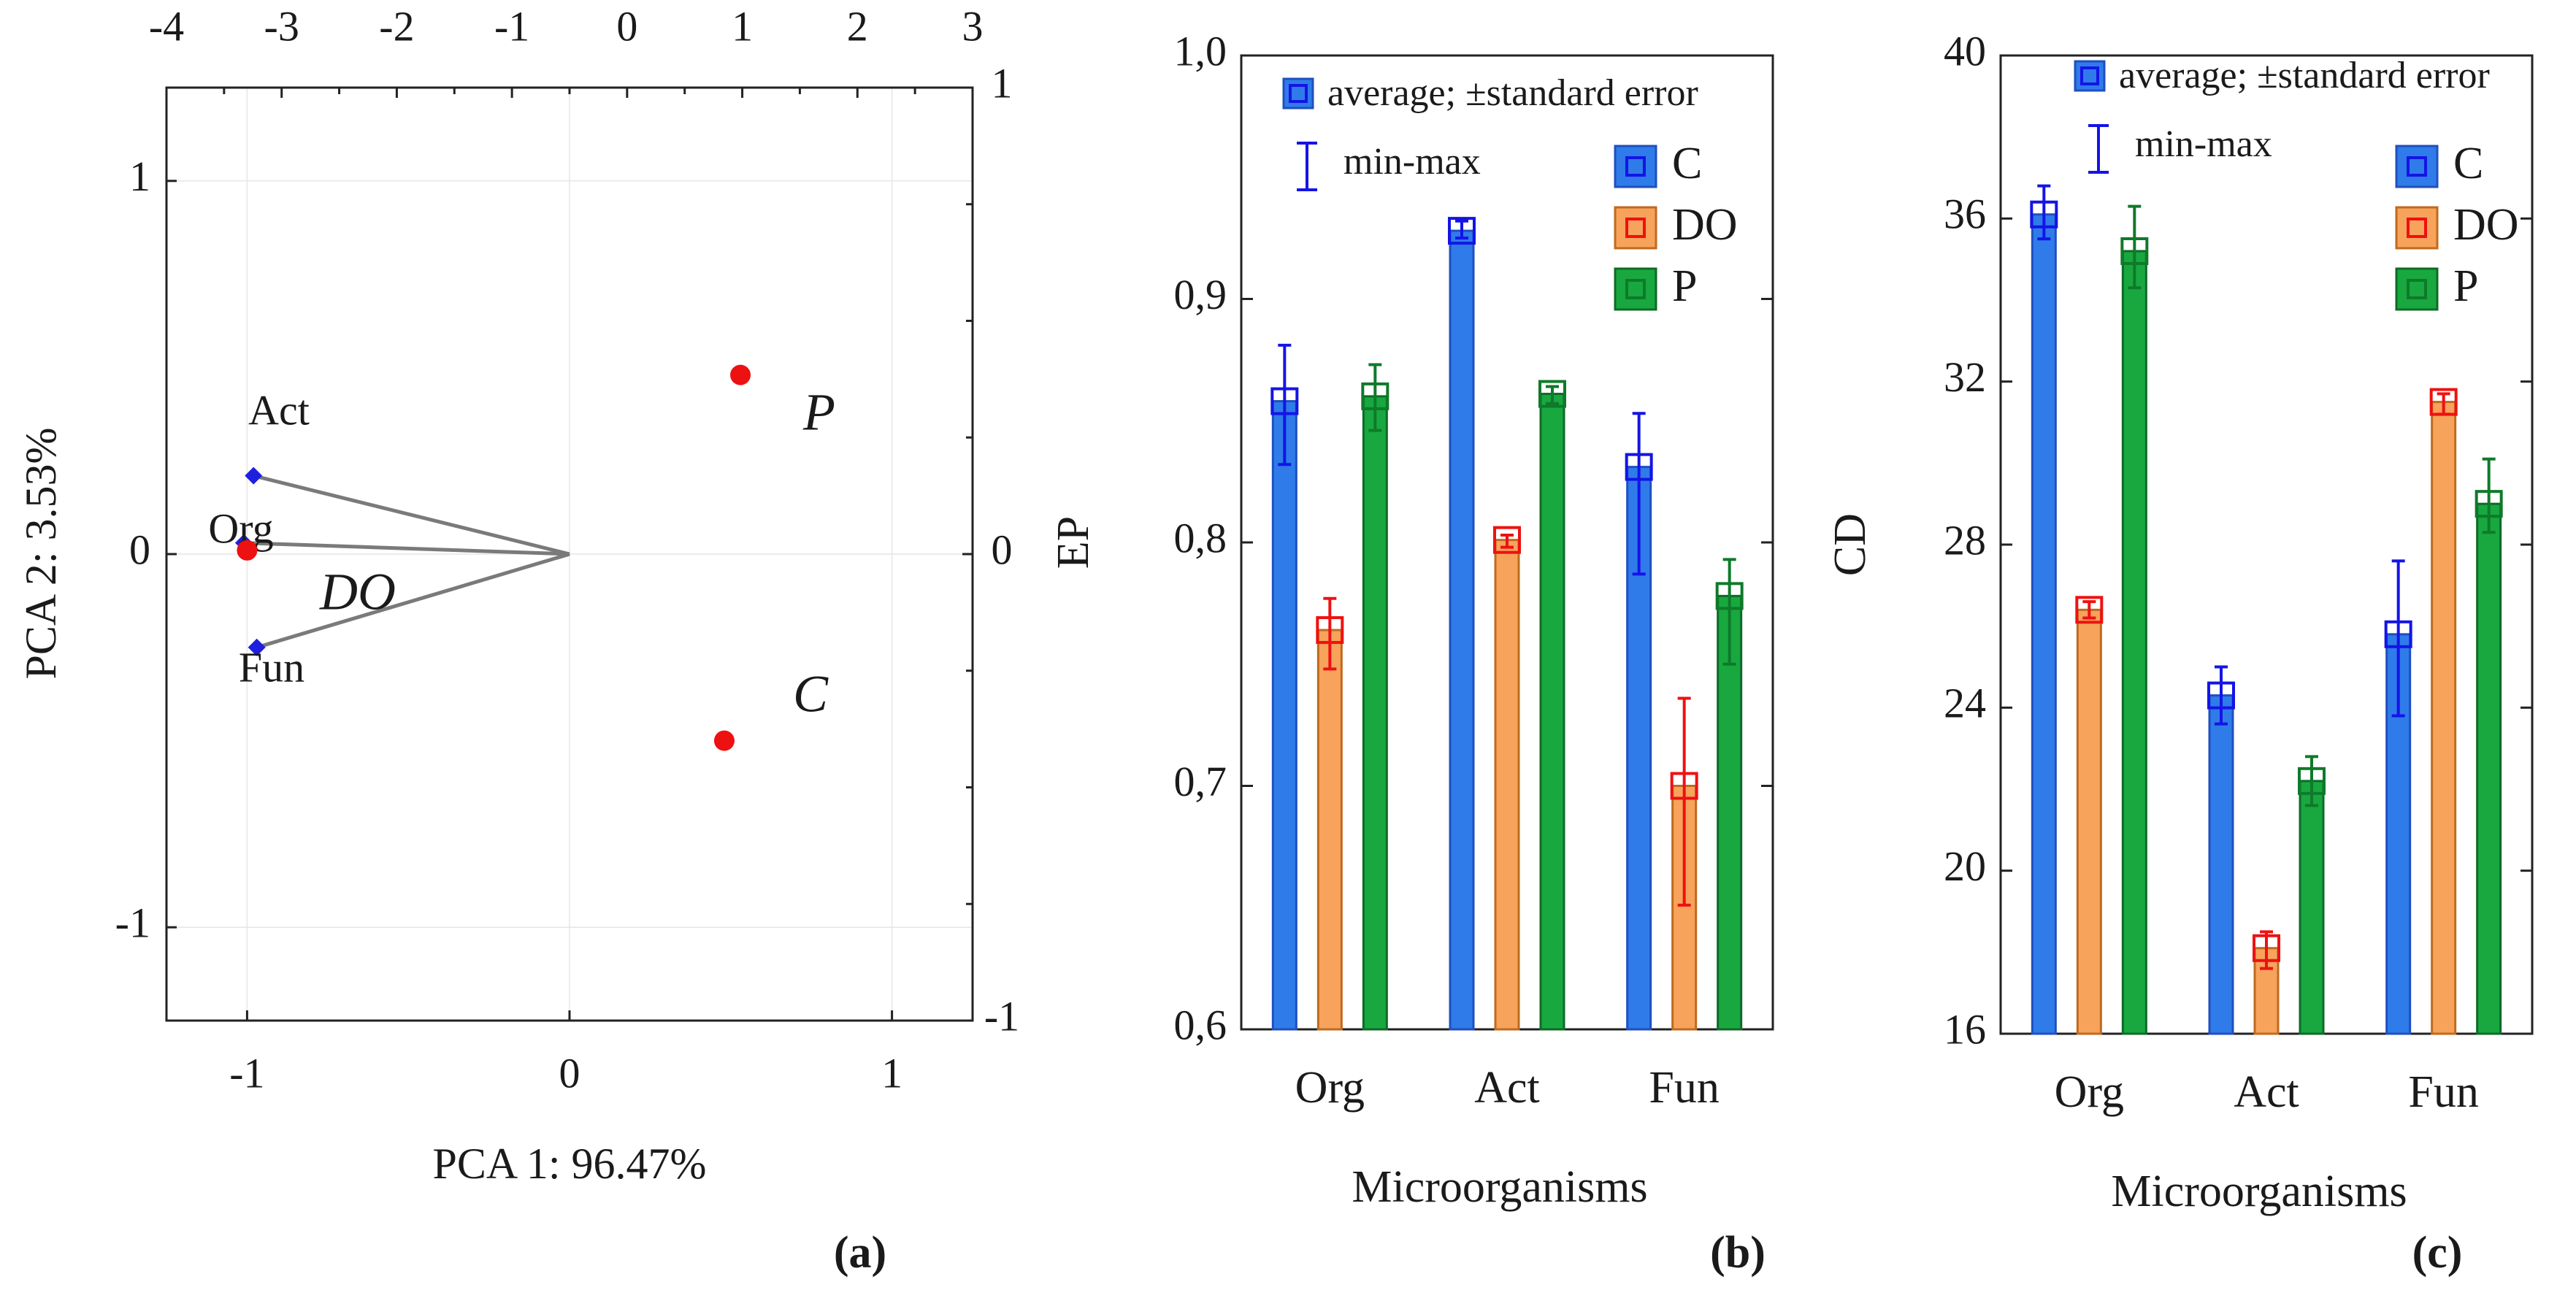 This screenshot has height=1298, width=2576. Describe the element at coordinates (2259, 1191) in the screenshot. I see `x-axis-label-c: Microorganisms` at that location.